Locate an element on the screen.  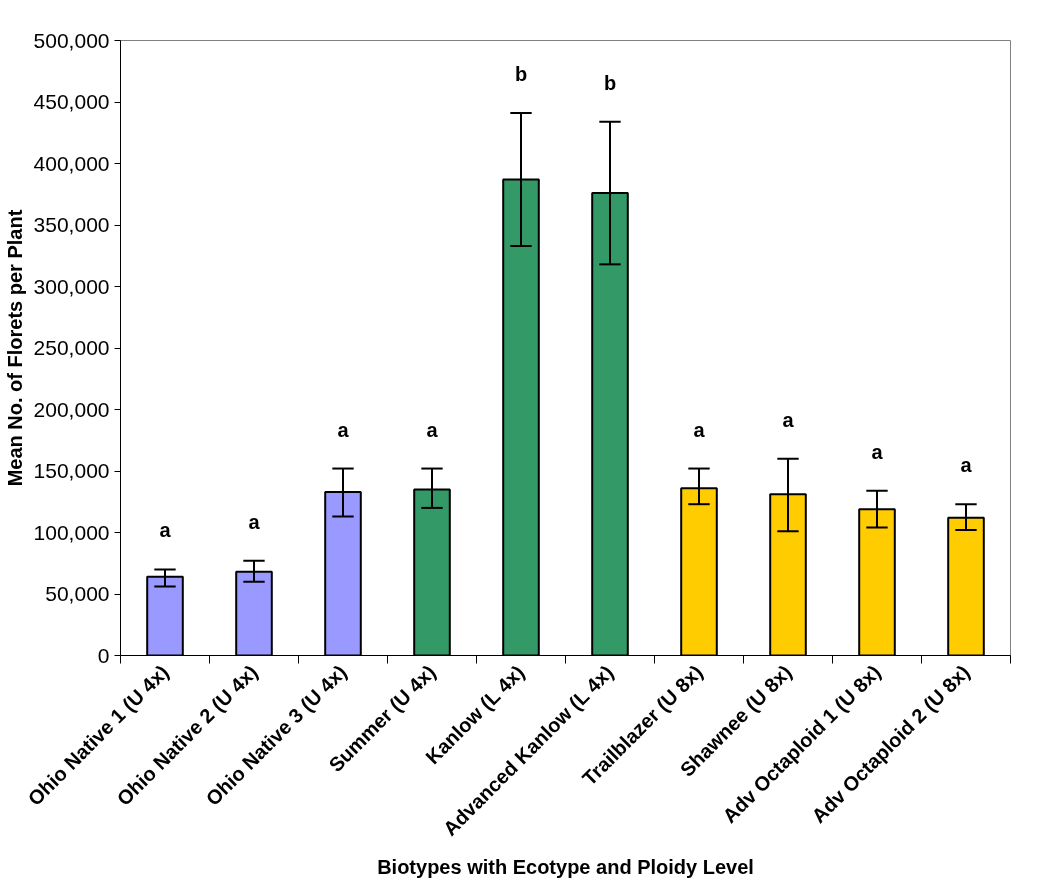
y-tick-label: 100,000 is located at coordinates (71, 532).